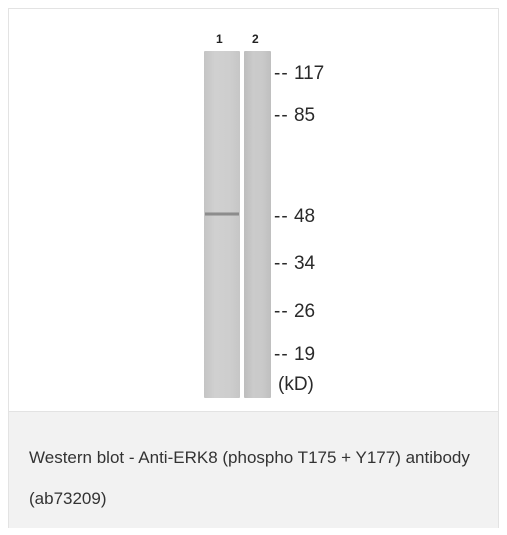 Image resolution: width=507 pixels, height=535 pixels. What do you see at coordinates (295, 354) in the screenshot?
I see `marker-19: -- 19` at bounding box center [295, 354].